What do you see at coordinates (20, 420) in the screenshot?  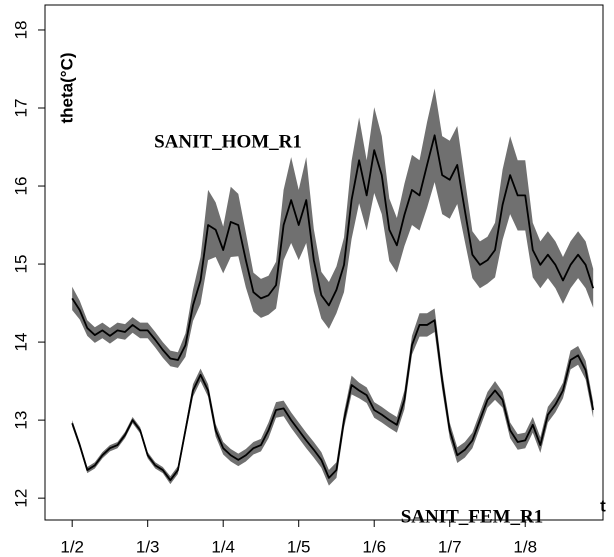 I see `y-tick-label: 13` at bounding box center [20, 420].